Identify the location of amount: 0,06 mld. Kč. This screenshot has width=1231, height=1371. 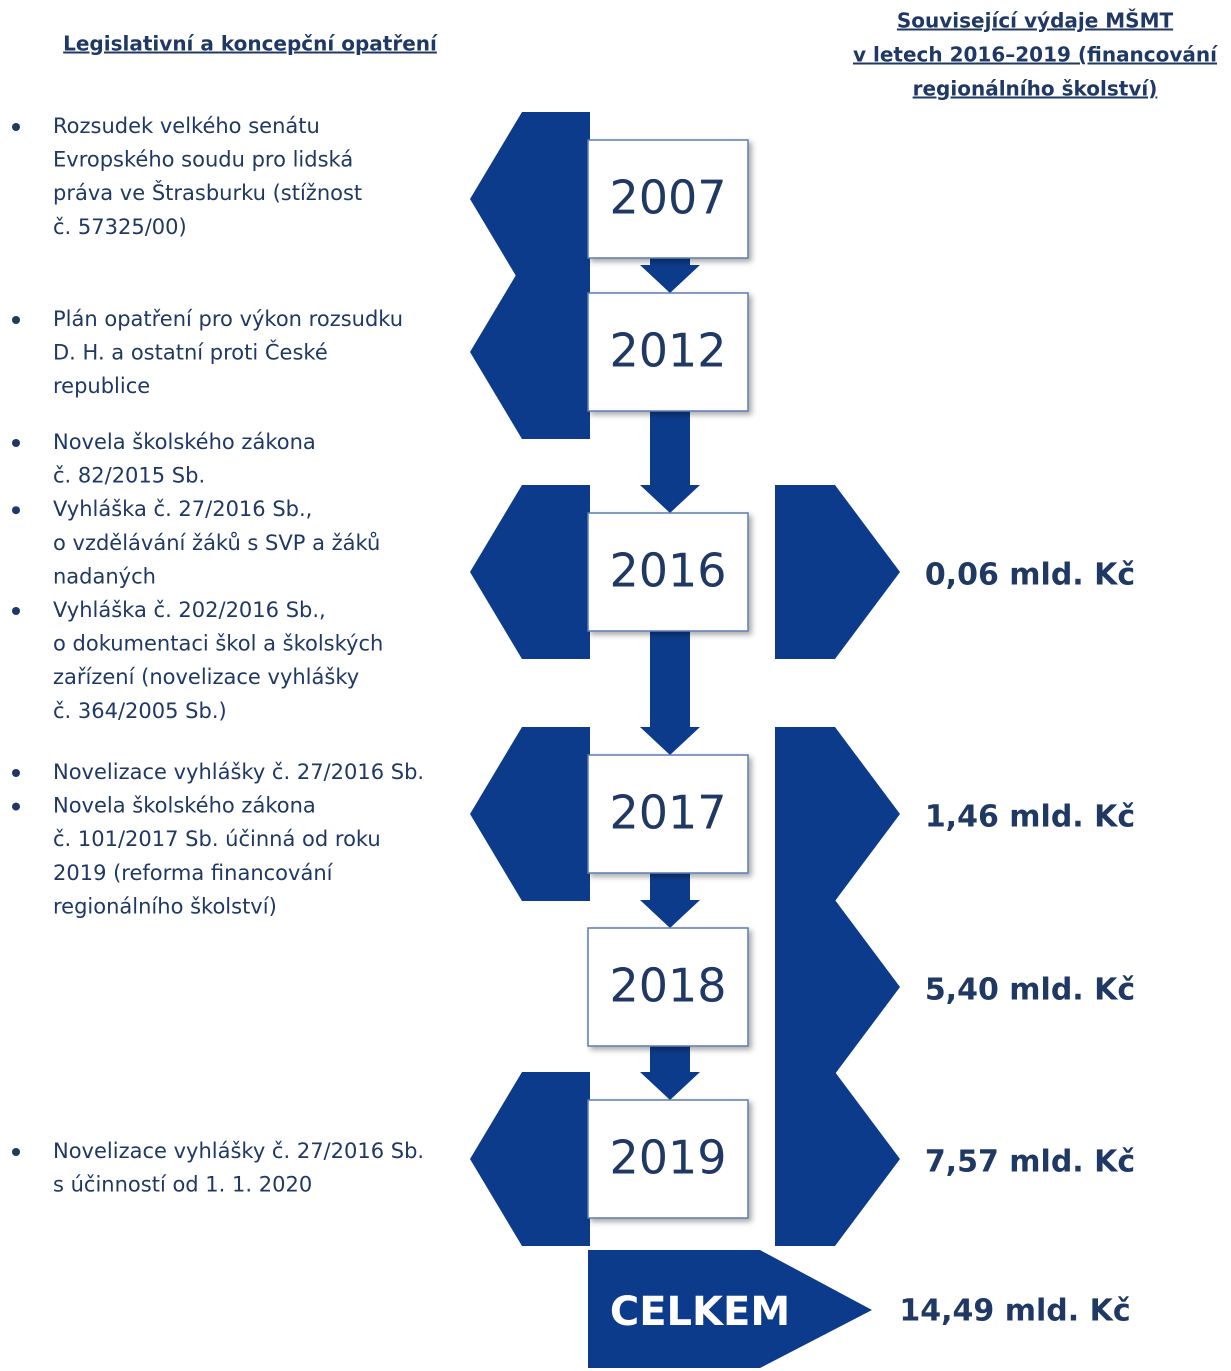
(1030, 575).